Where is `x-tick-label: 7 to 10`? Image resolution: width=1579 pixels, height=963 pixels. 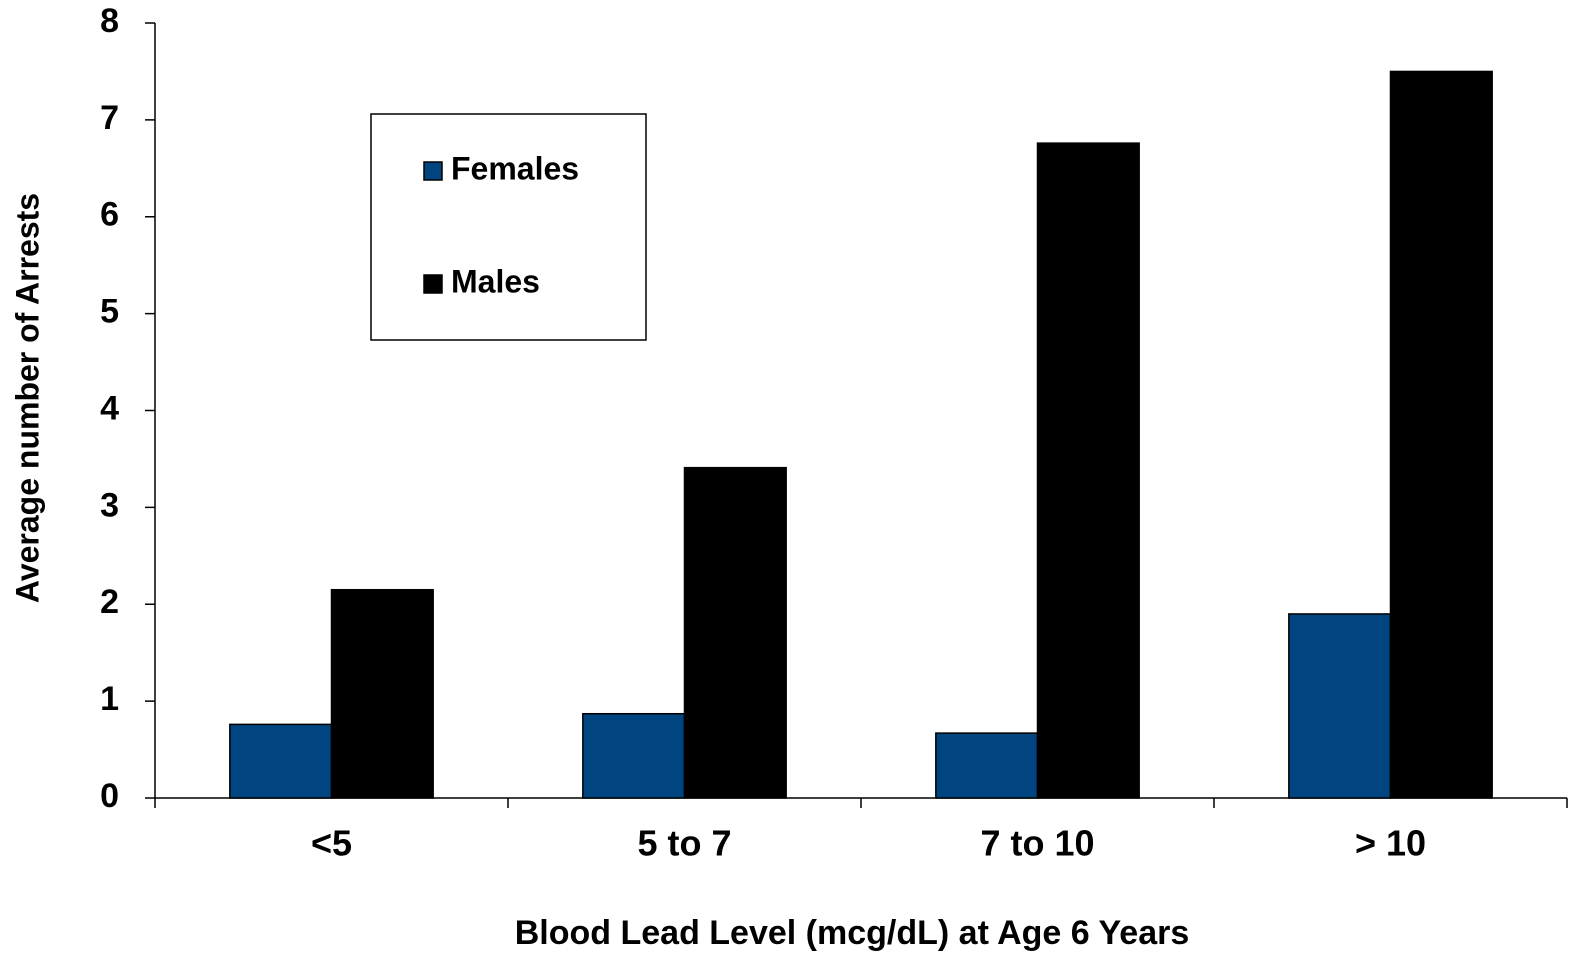 x-tick-label: 7 to 10 is located at coordinates (1037, 843).